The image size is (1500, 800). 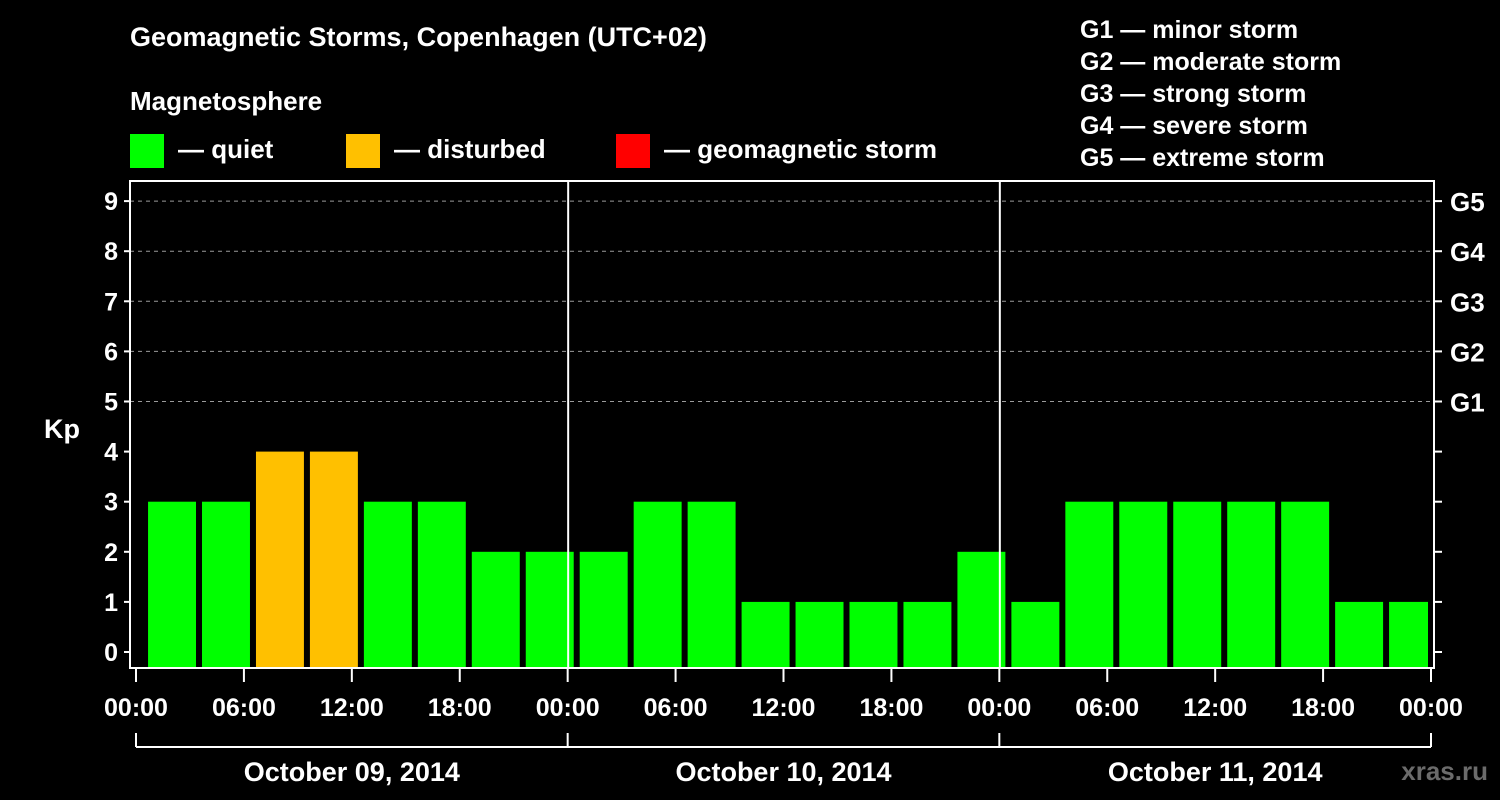 What do you see at coordinates (1444, 771) in the screenshot?
I see `watermark: xras.ru` at bounding box center [1444, 771].